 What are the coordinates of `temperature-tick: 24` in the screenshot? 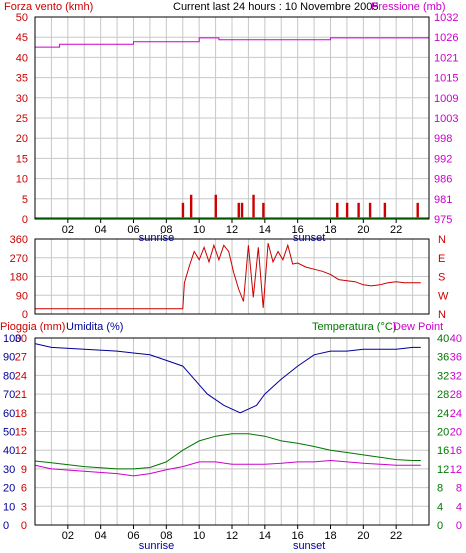 It's located at (443, 414).